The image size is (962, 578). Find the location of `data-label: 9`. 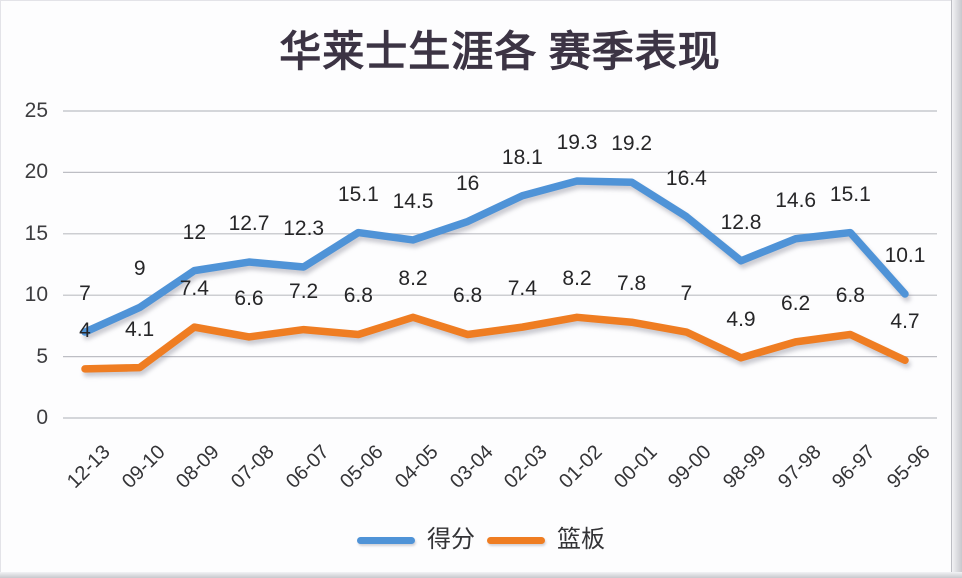

data-label: 9 is located at coordinates (139, 269).